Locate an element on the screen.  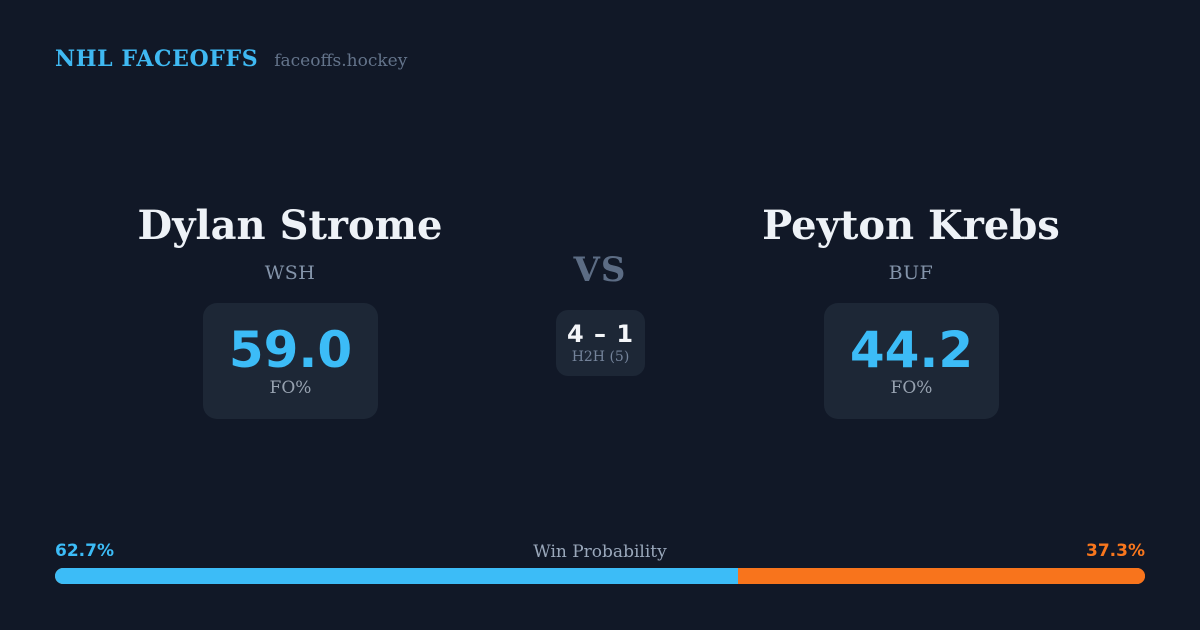
right-player-name: Peyton Krebs is located at coordinates (911, 225).